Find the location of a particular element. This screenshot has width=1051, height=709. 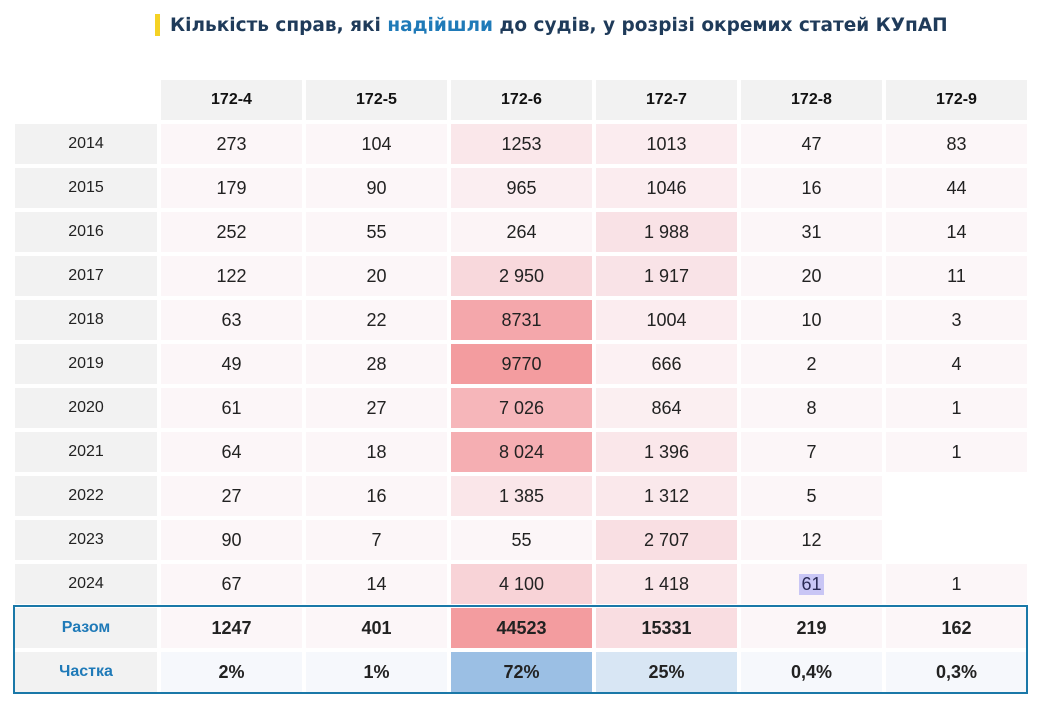

shares-cell: 0,4% is located at coordinates (811, 672).